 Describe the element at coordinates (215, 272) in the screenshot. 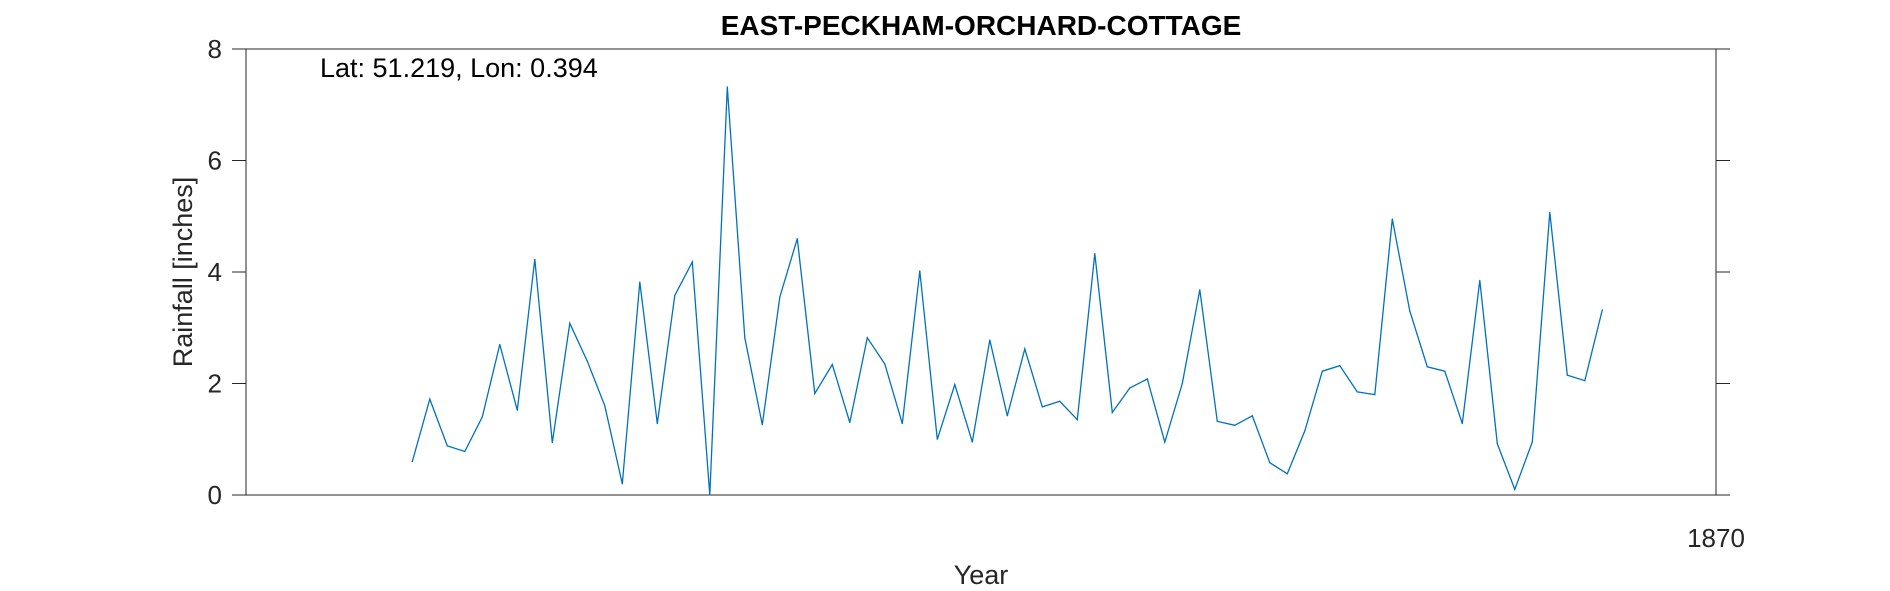

I see `y-tick-label: 4` at that location.